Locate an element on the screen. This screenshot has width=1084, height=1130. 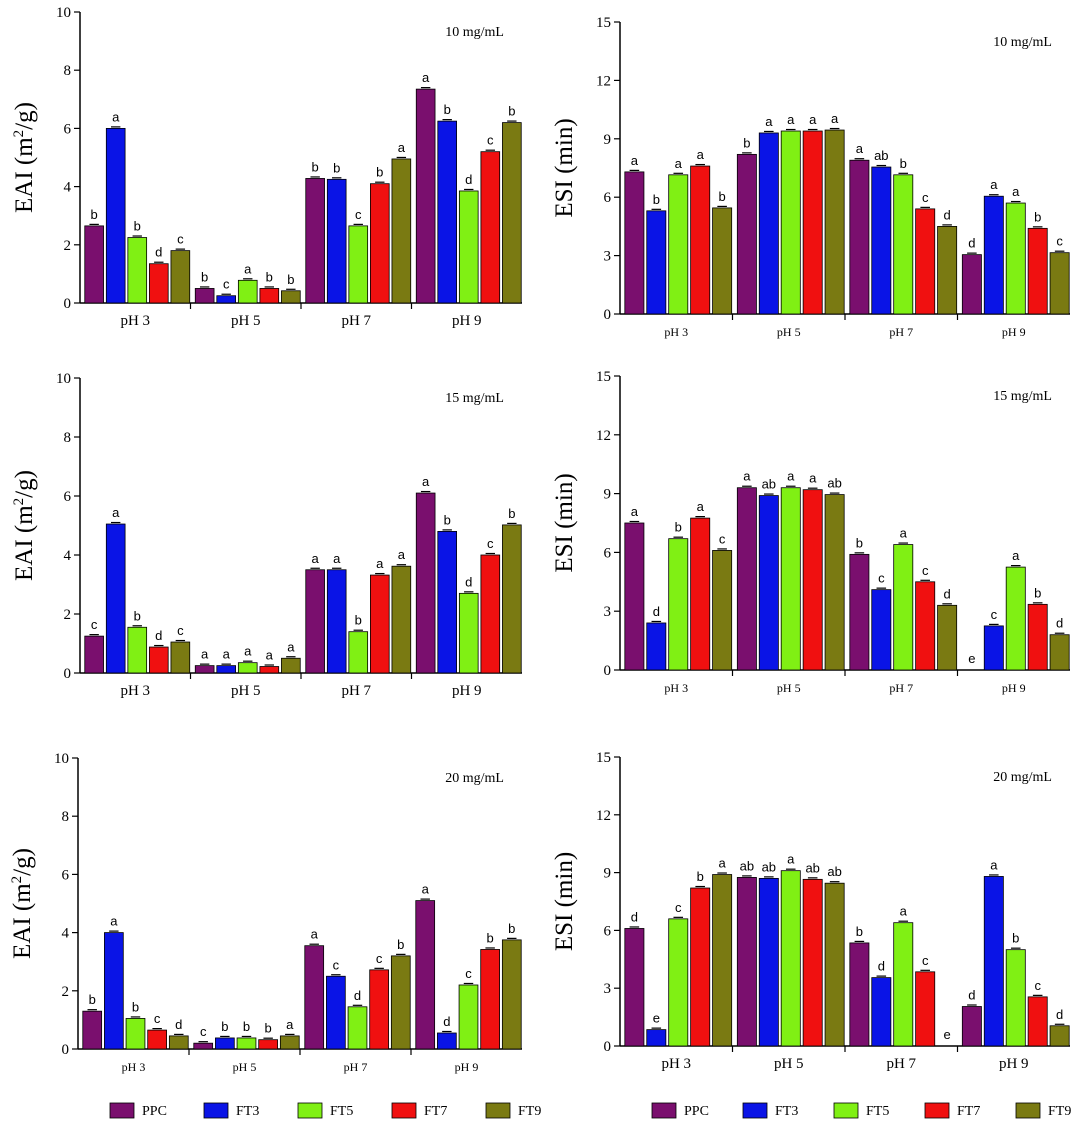
concentration-label: 20 mg/mL is located at coordinates (474, 778).